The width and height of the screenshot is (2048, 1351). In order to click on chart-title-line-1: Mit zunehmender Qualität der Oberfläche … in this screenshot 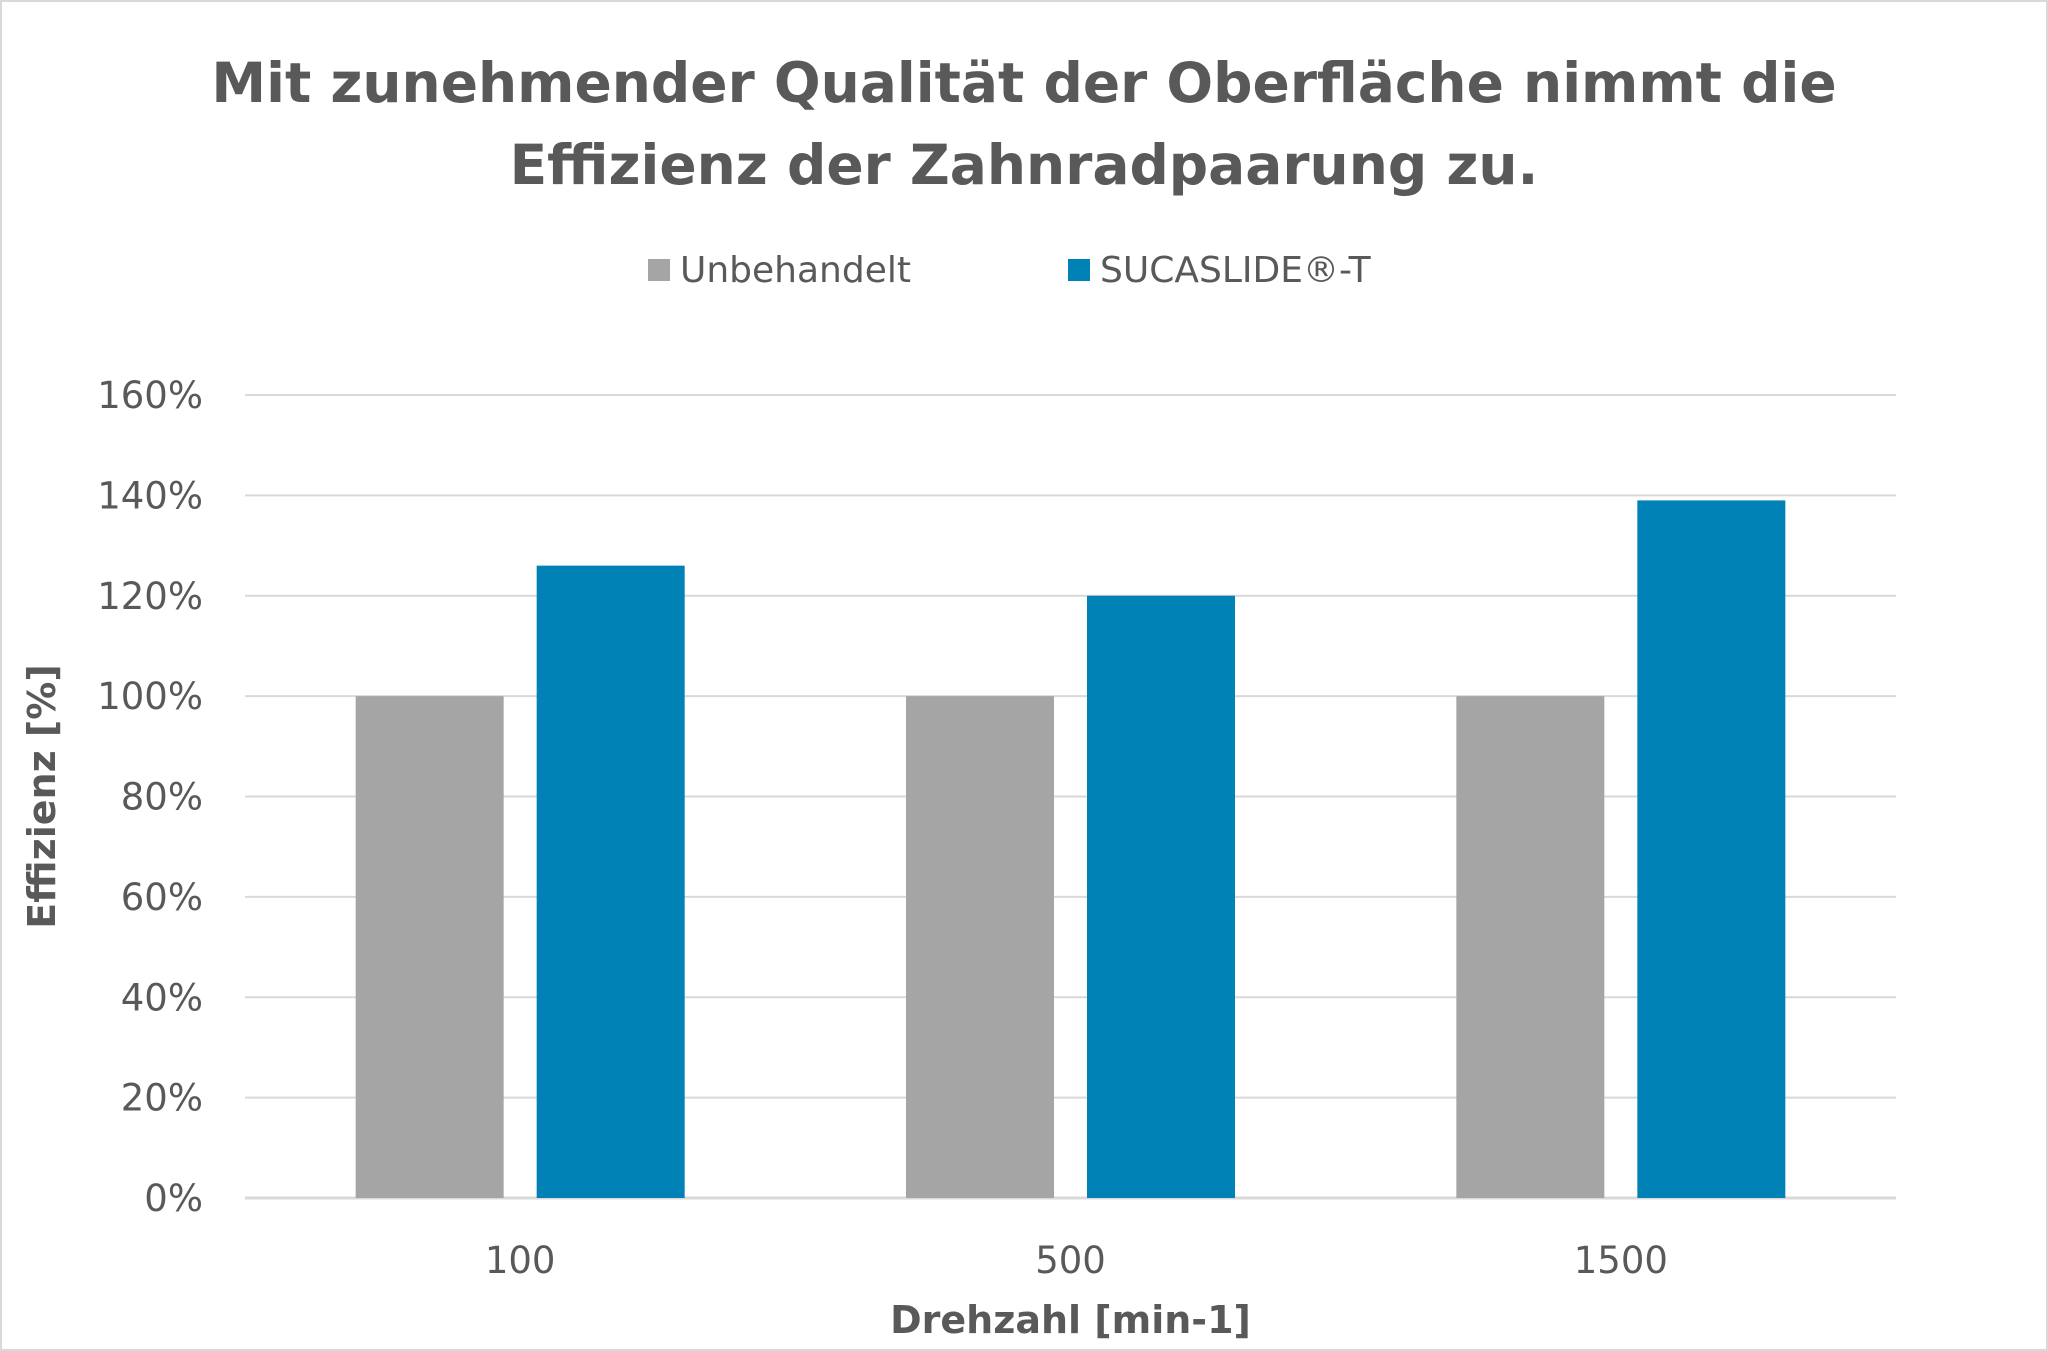, I will do `click(1024, 83)`.